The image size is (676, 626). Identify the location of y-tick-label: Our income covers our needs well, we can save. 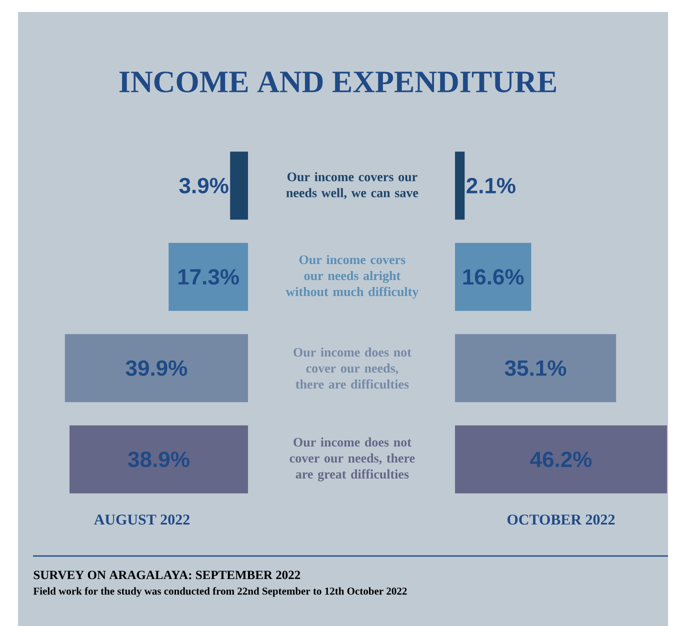
(352, 186).